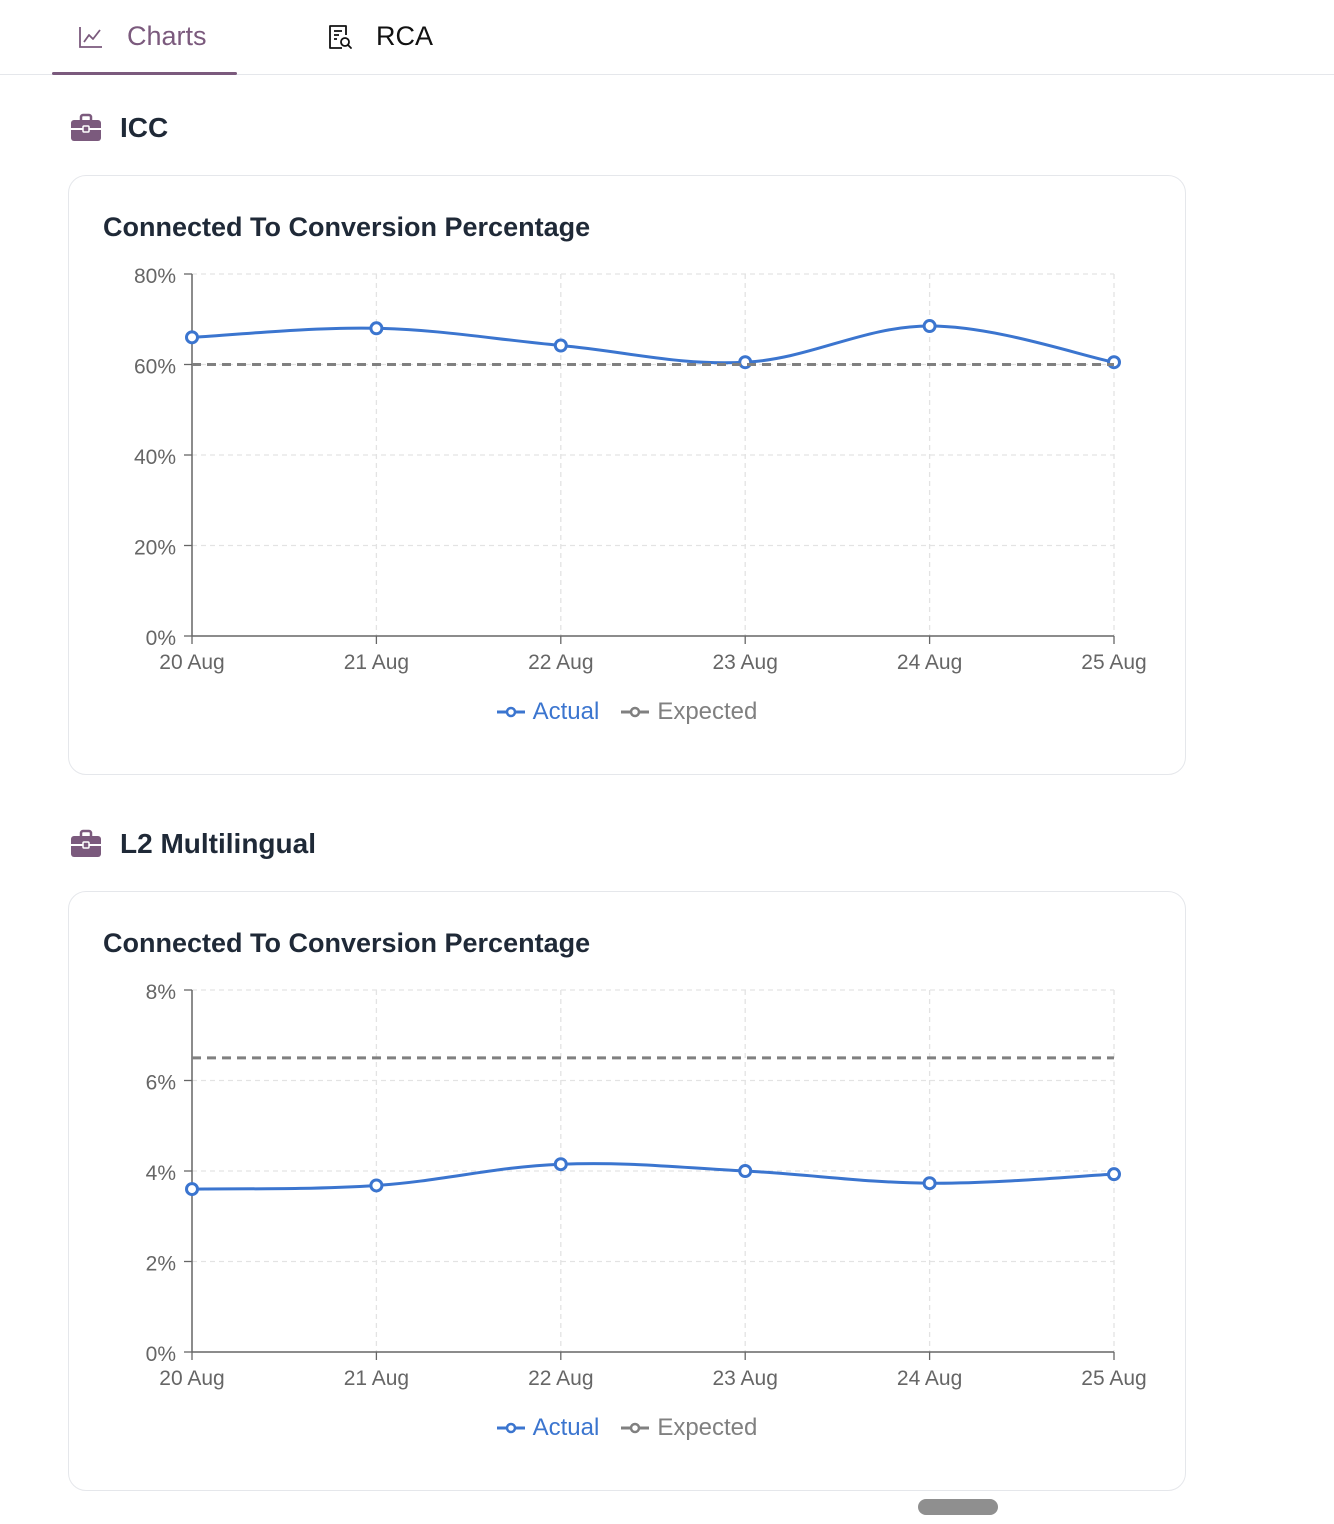 This screenshot has width=1334, height=1524. I want to click on tab-rca-label: RCA, so click(405, 36).